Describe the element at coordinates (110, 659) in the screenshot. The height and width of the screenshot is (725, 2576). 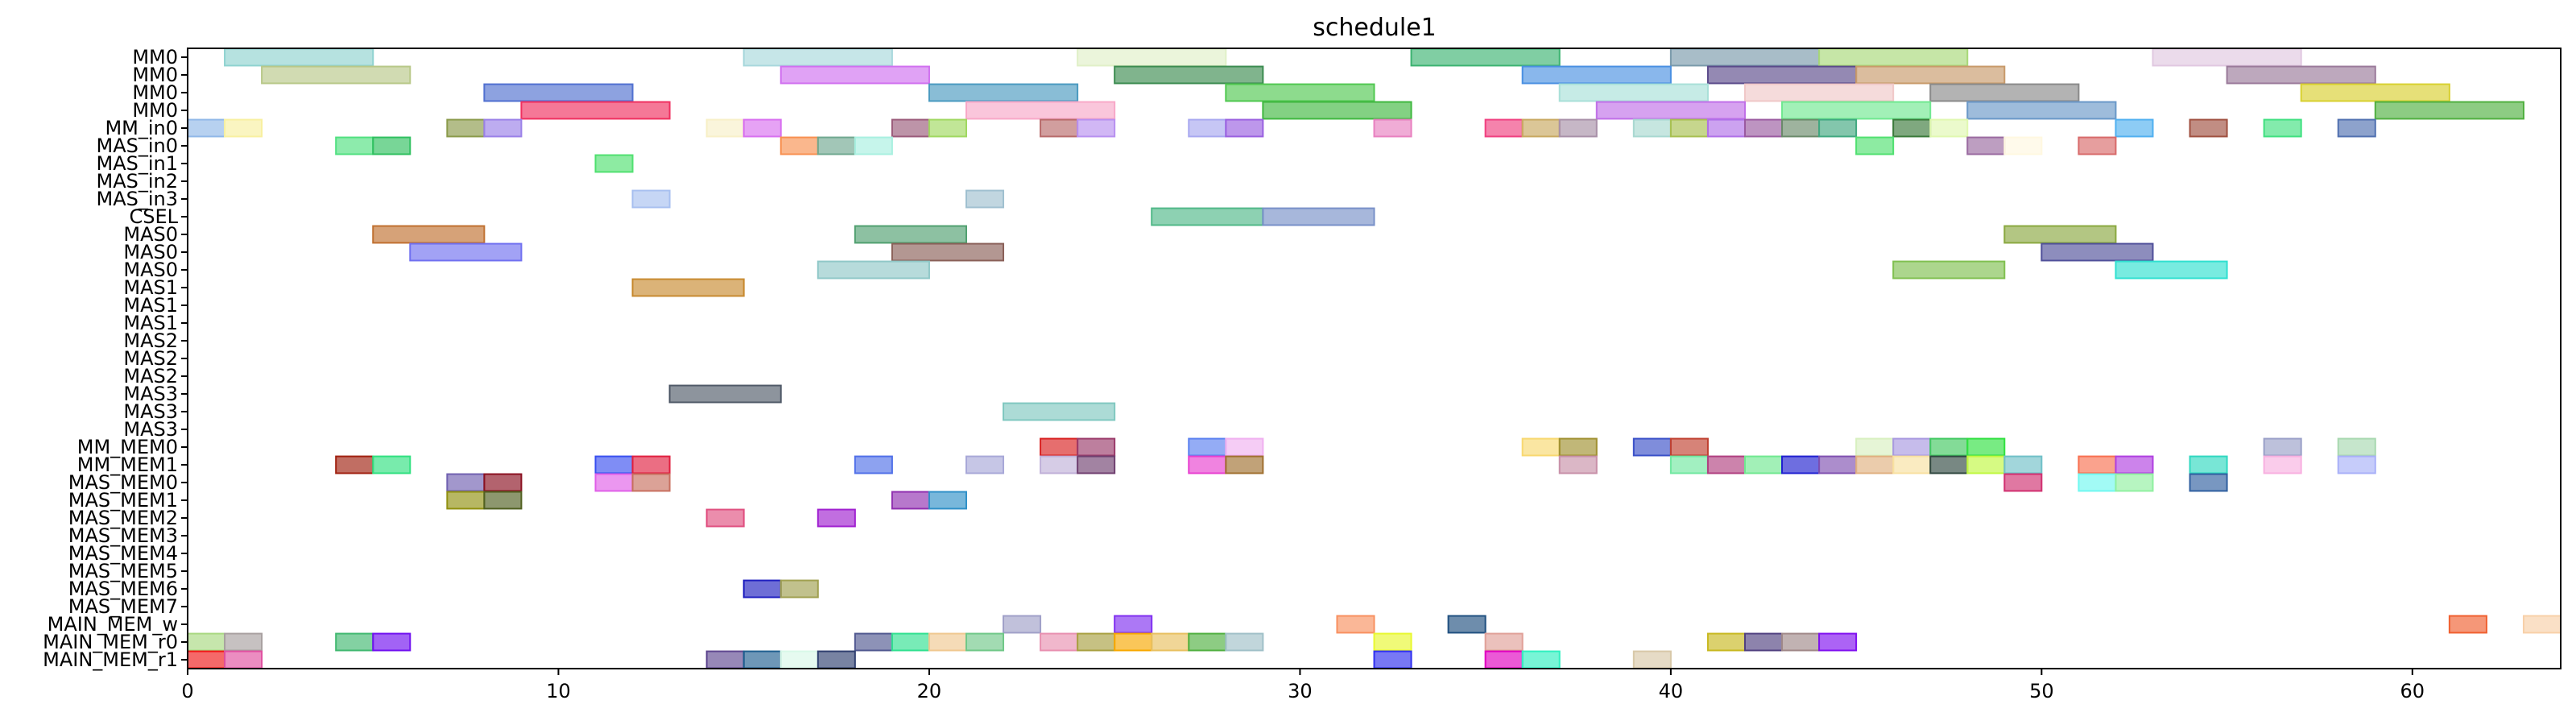
I see `y-tick-label: MAIN_MEM_r1` at that location.